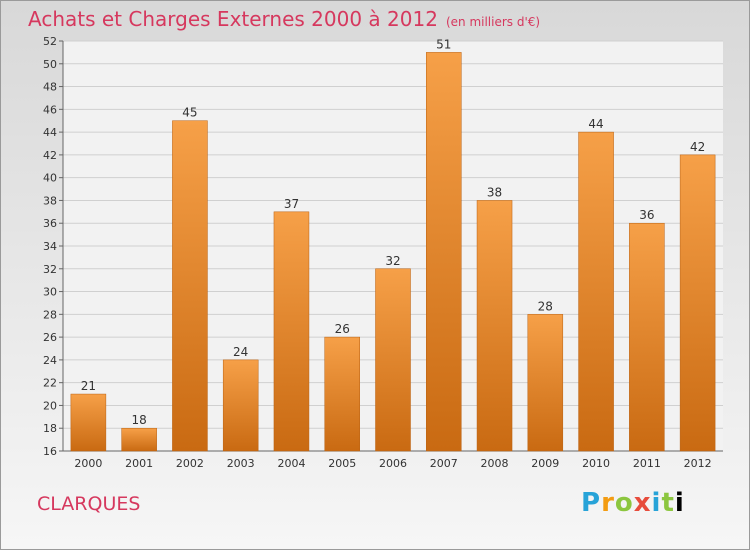 The height and width of the screenshot is (551, 750). What do you see at coordinates (342, 463) in the screenshot?
I see `x-tick-label: 2005` at bounding box center [342, 463].